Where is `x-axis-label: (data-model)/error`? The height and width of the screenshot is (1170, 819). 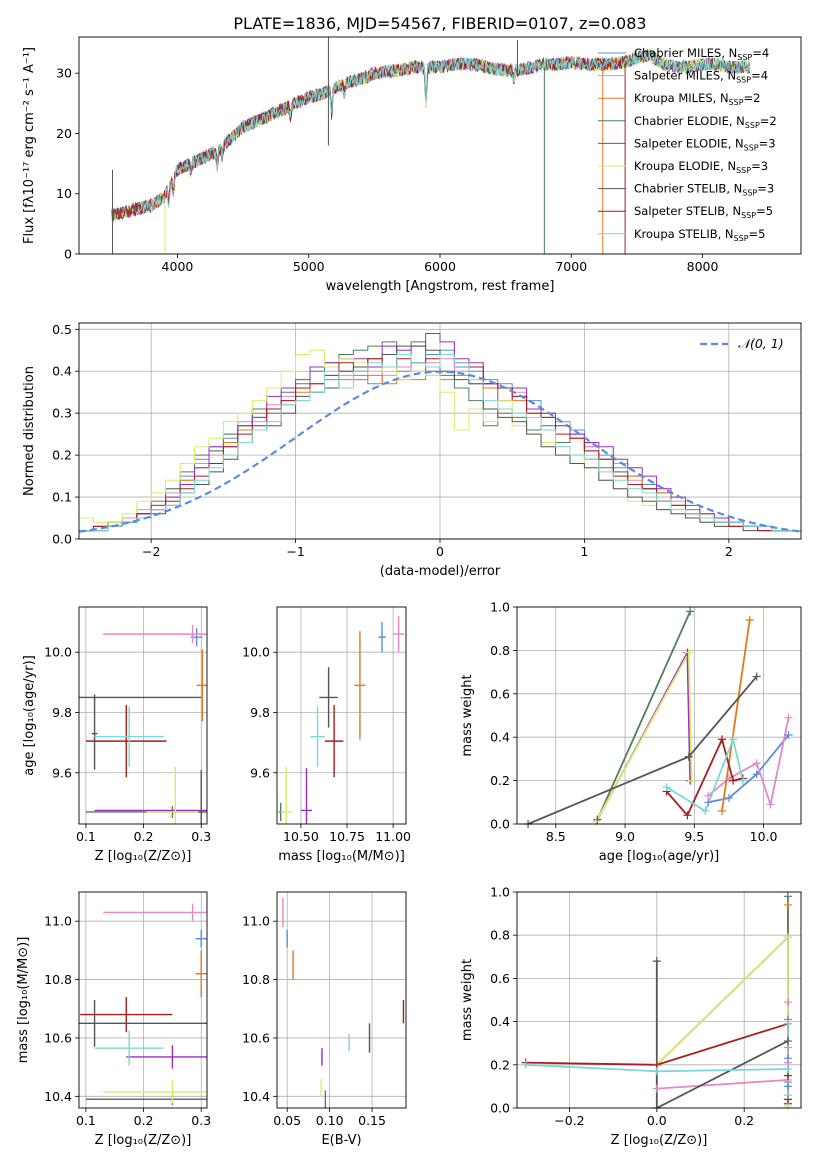
x-axis-label: (data-model)/error is located at coordinates (440, 571).